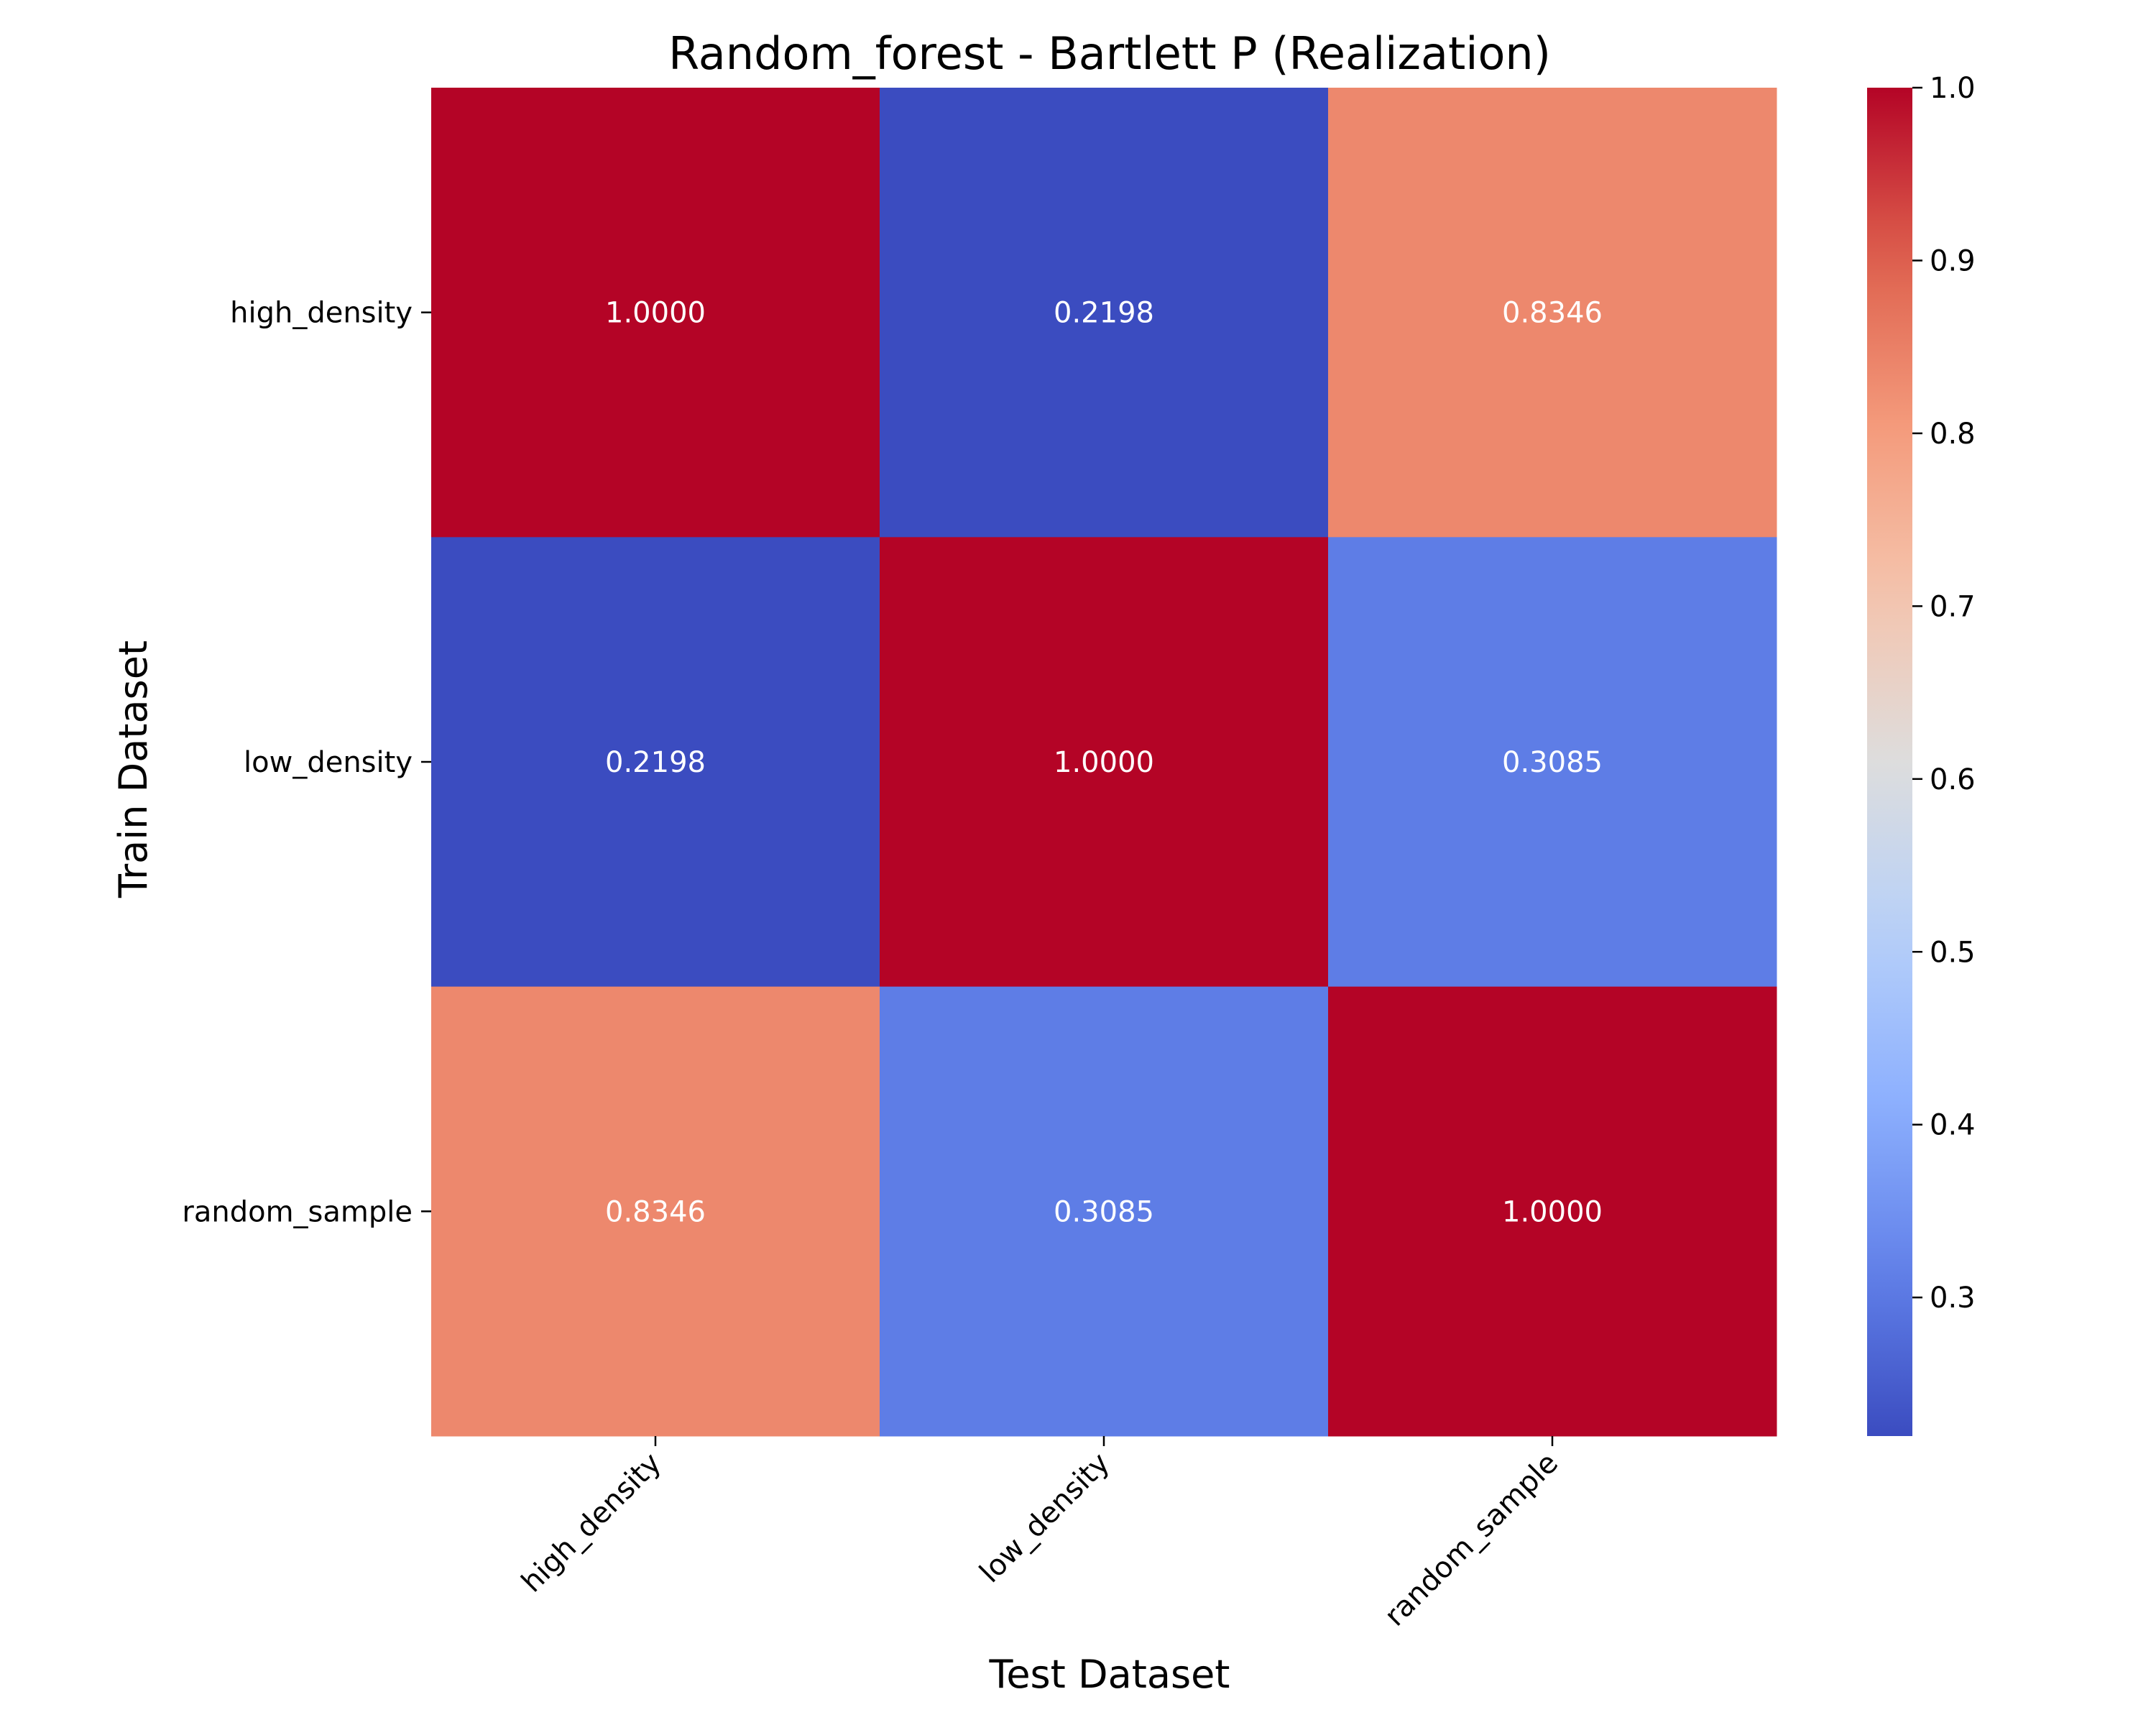 This screenshot has width=2156, height=1725. I want to click on y-axis-ticks: high_density low_density random_sample, so click(306, 762).